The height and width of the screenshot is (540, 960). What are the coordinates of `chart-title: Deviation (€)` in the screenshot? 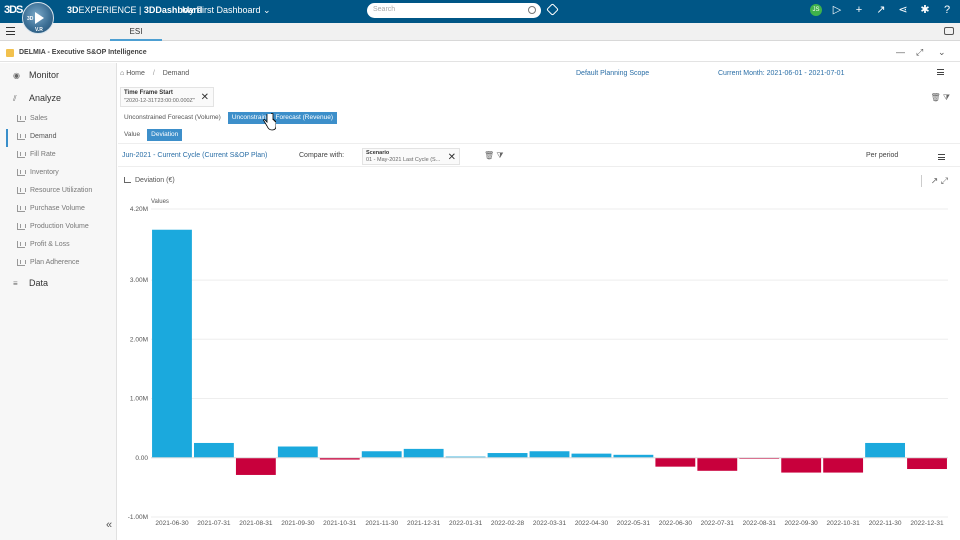 It's located at (149, 180).